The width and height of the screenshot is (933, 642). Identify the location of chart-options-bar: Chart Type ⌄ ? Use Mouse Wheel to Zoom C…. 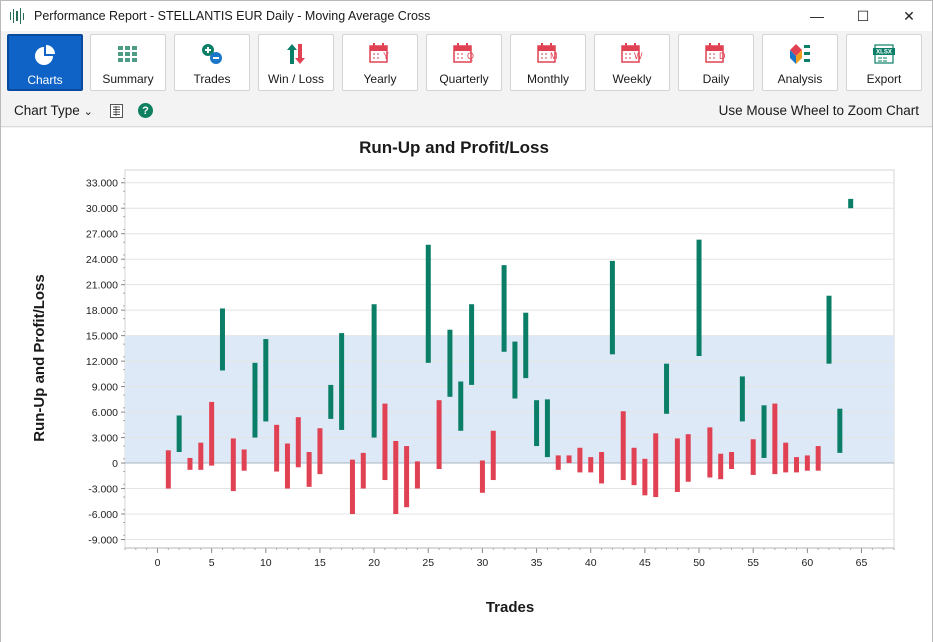
(466, 111).